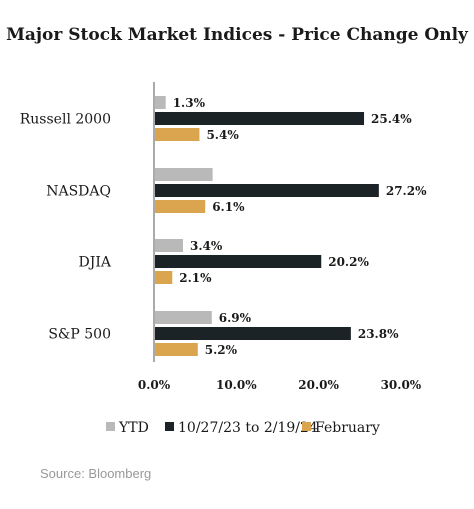 This screenshot has height=509, width=474. I want to click on category-label-s-p-500: S&P 500, so click(79, 335).